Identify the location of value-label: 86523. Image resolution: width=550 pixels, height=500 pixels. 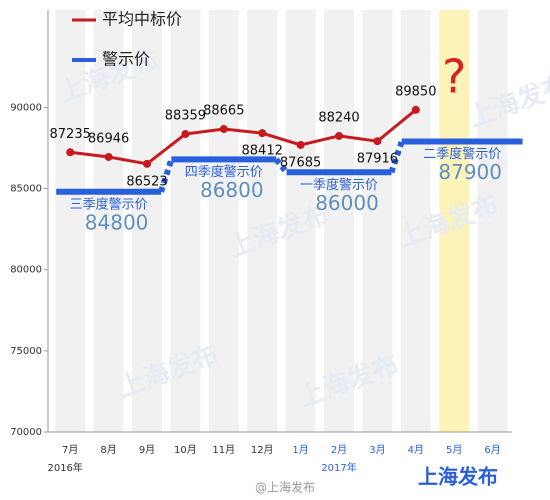
(146, 181).